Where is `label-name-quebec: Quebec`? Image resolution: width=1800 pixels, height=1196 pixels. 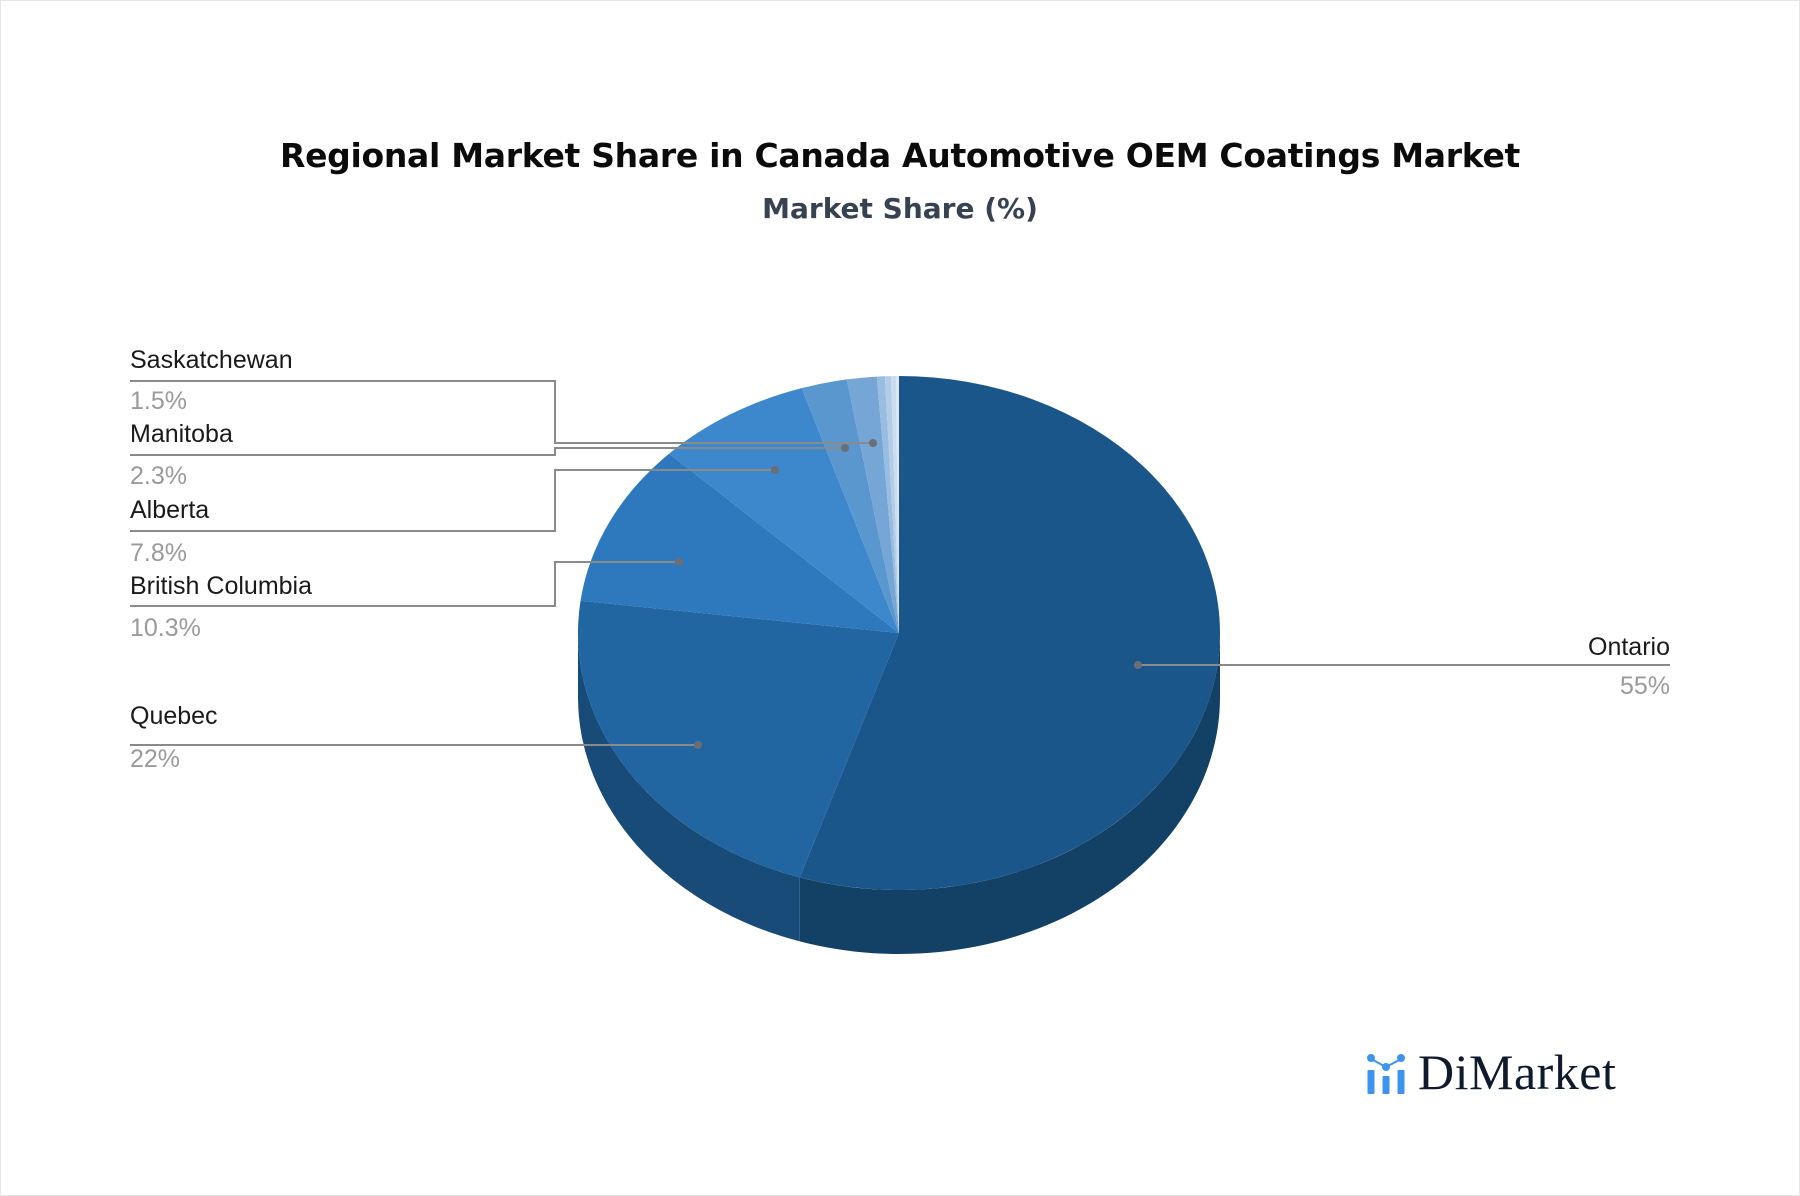
label-name-quebec: Quebec is located at coordinates (174, 716).